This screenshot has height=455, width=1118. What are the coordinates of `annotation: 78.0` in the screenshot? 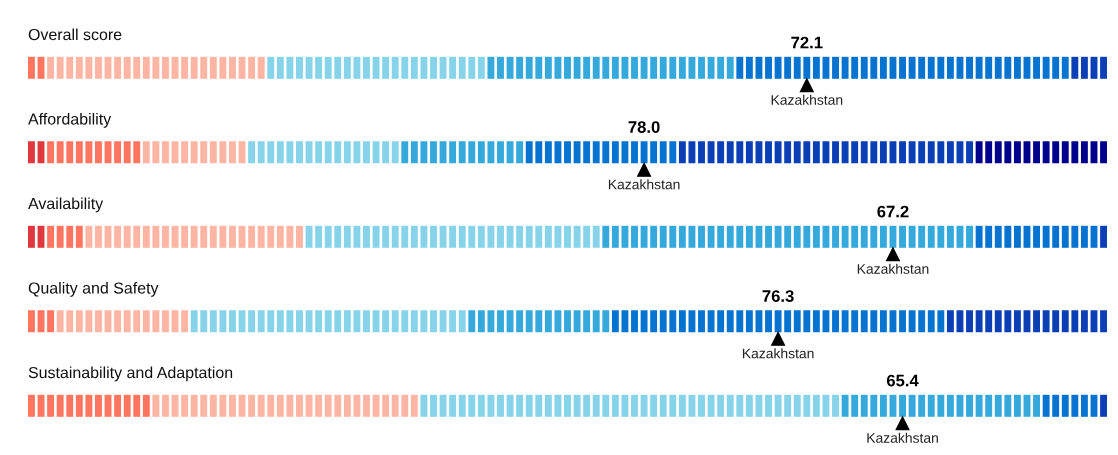 It's located at (644, 127).